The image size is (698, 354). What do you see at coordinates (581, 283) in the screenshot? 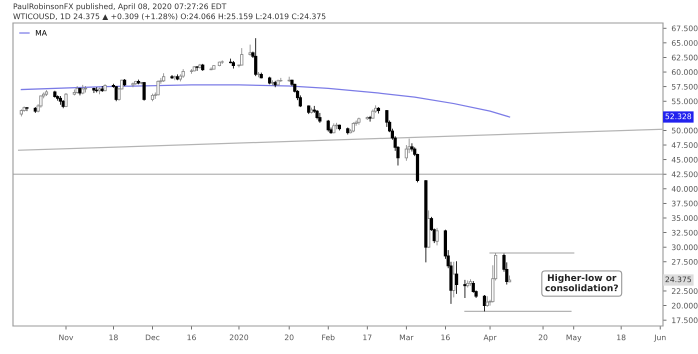
I see `annotation: Higher-low or consolidation?` at bounding box center [581, 283].